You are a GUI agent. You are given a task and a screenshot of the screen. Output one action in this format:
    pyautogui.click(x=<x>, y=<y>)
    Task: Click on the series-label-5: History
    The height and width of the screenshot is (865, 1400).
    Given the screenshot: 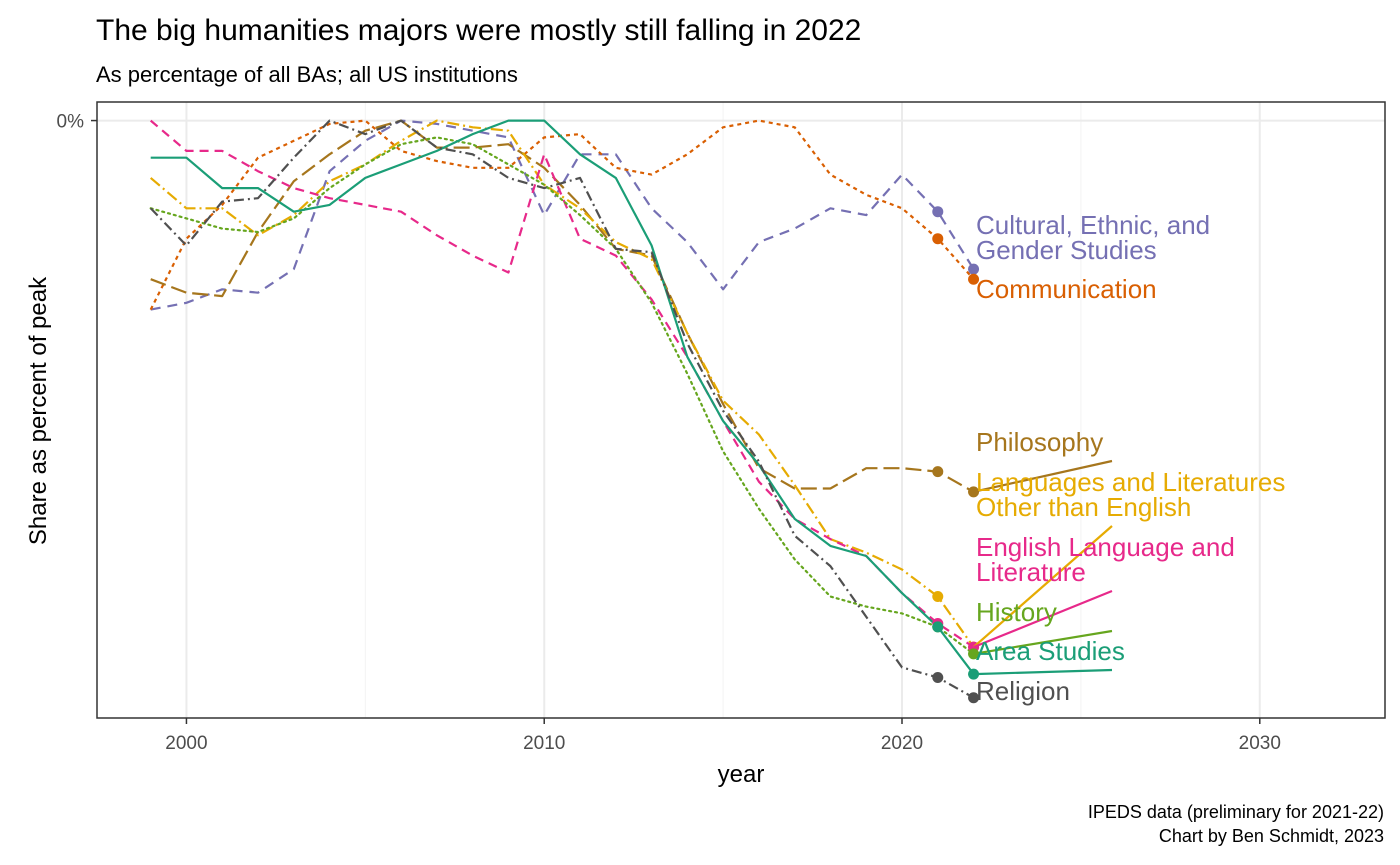 What is the action you would take?
    pyautogui.click(x=1016, y=612)
    